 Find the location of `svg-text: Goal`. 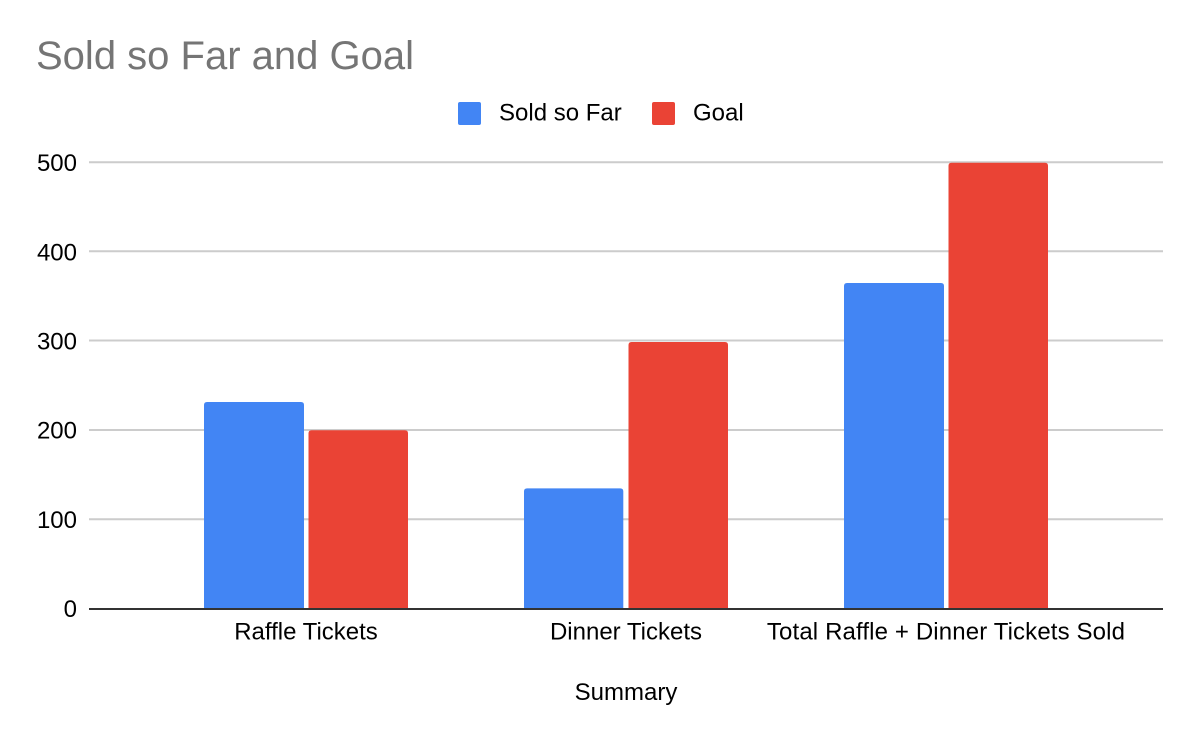

svg-text: Goal is located at coordinates (718, 113).